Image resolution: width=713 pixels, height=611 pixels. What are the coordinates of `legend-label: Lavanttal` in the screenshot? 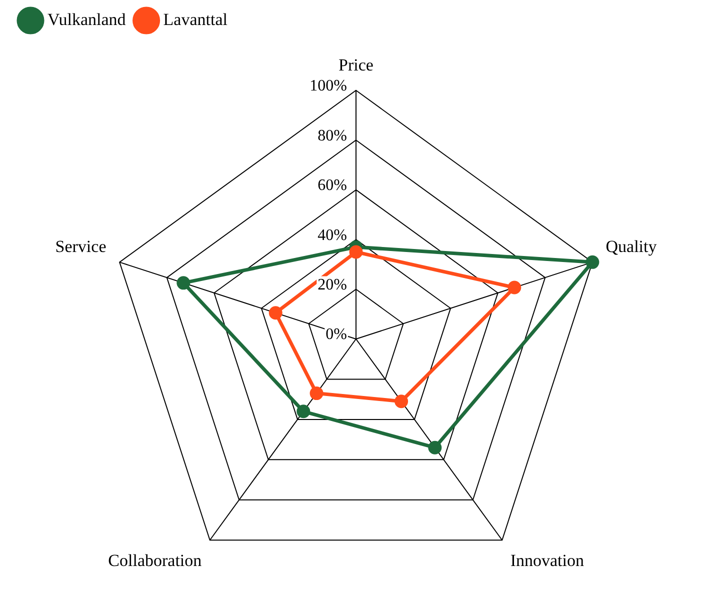 It's located at (195, 19).